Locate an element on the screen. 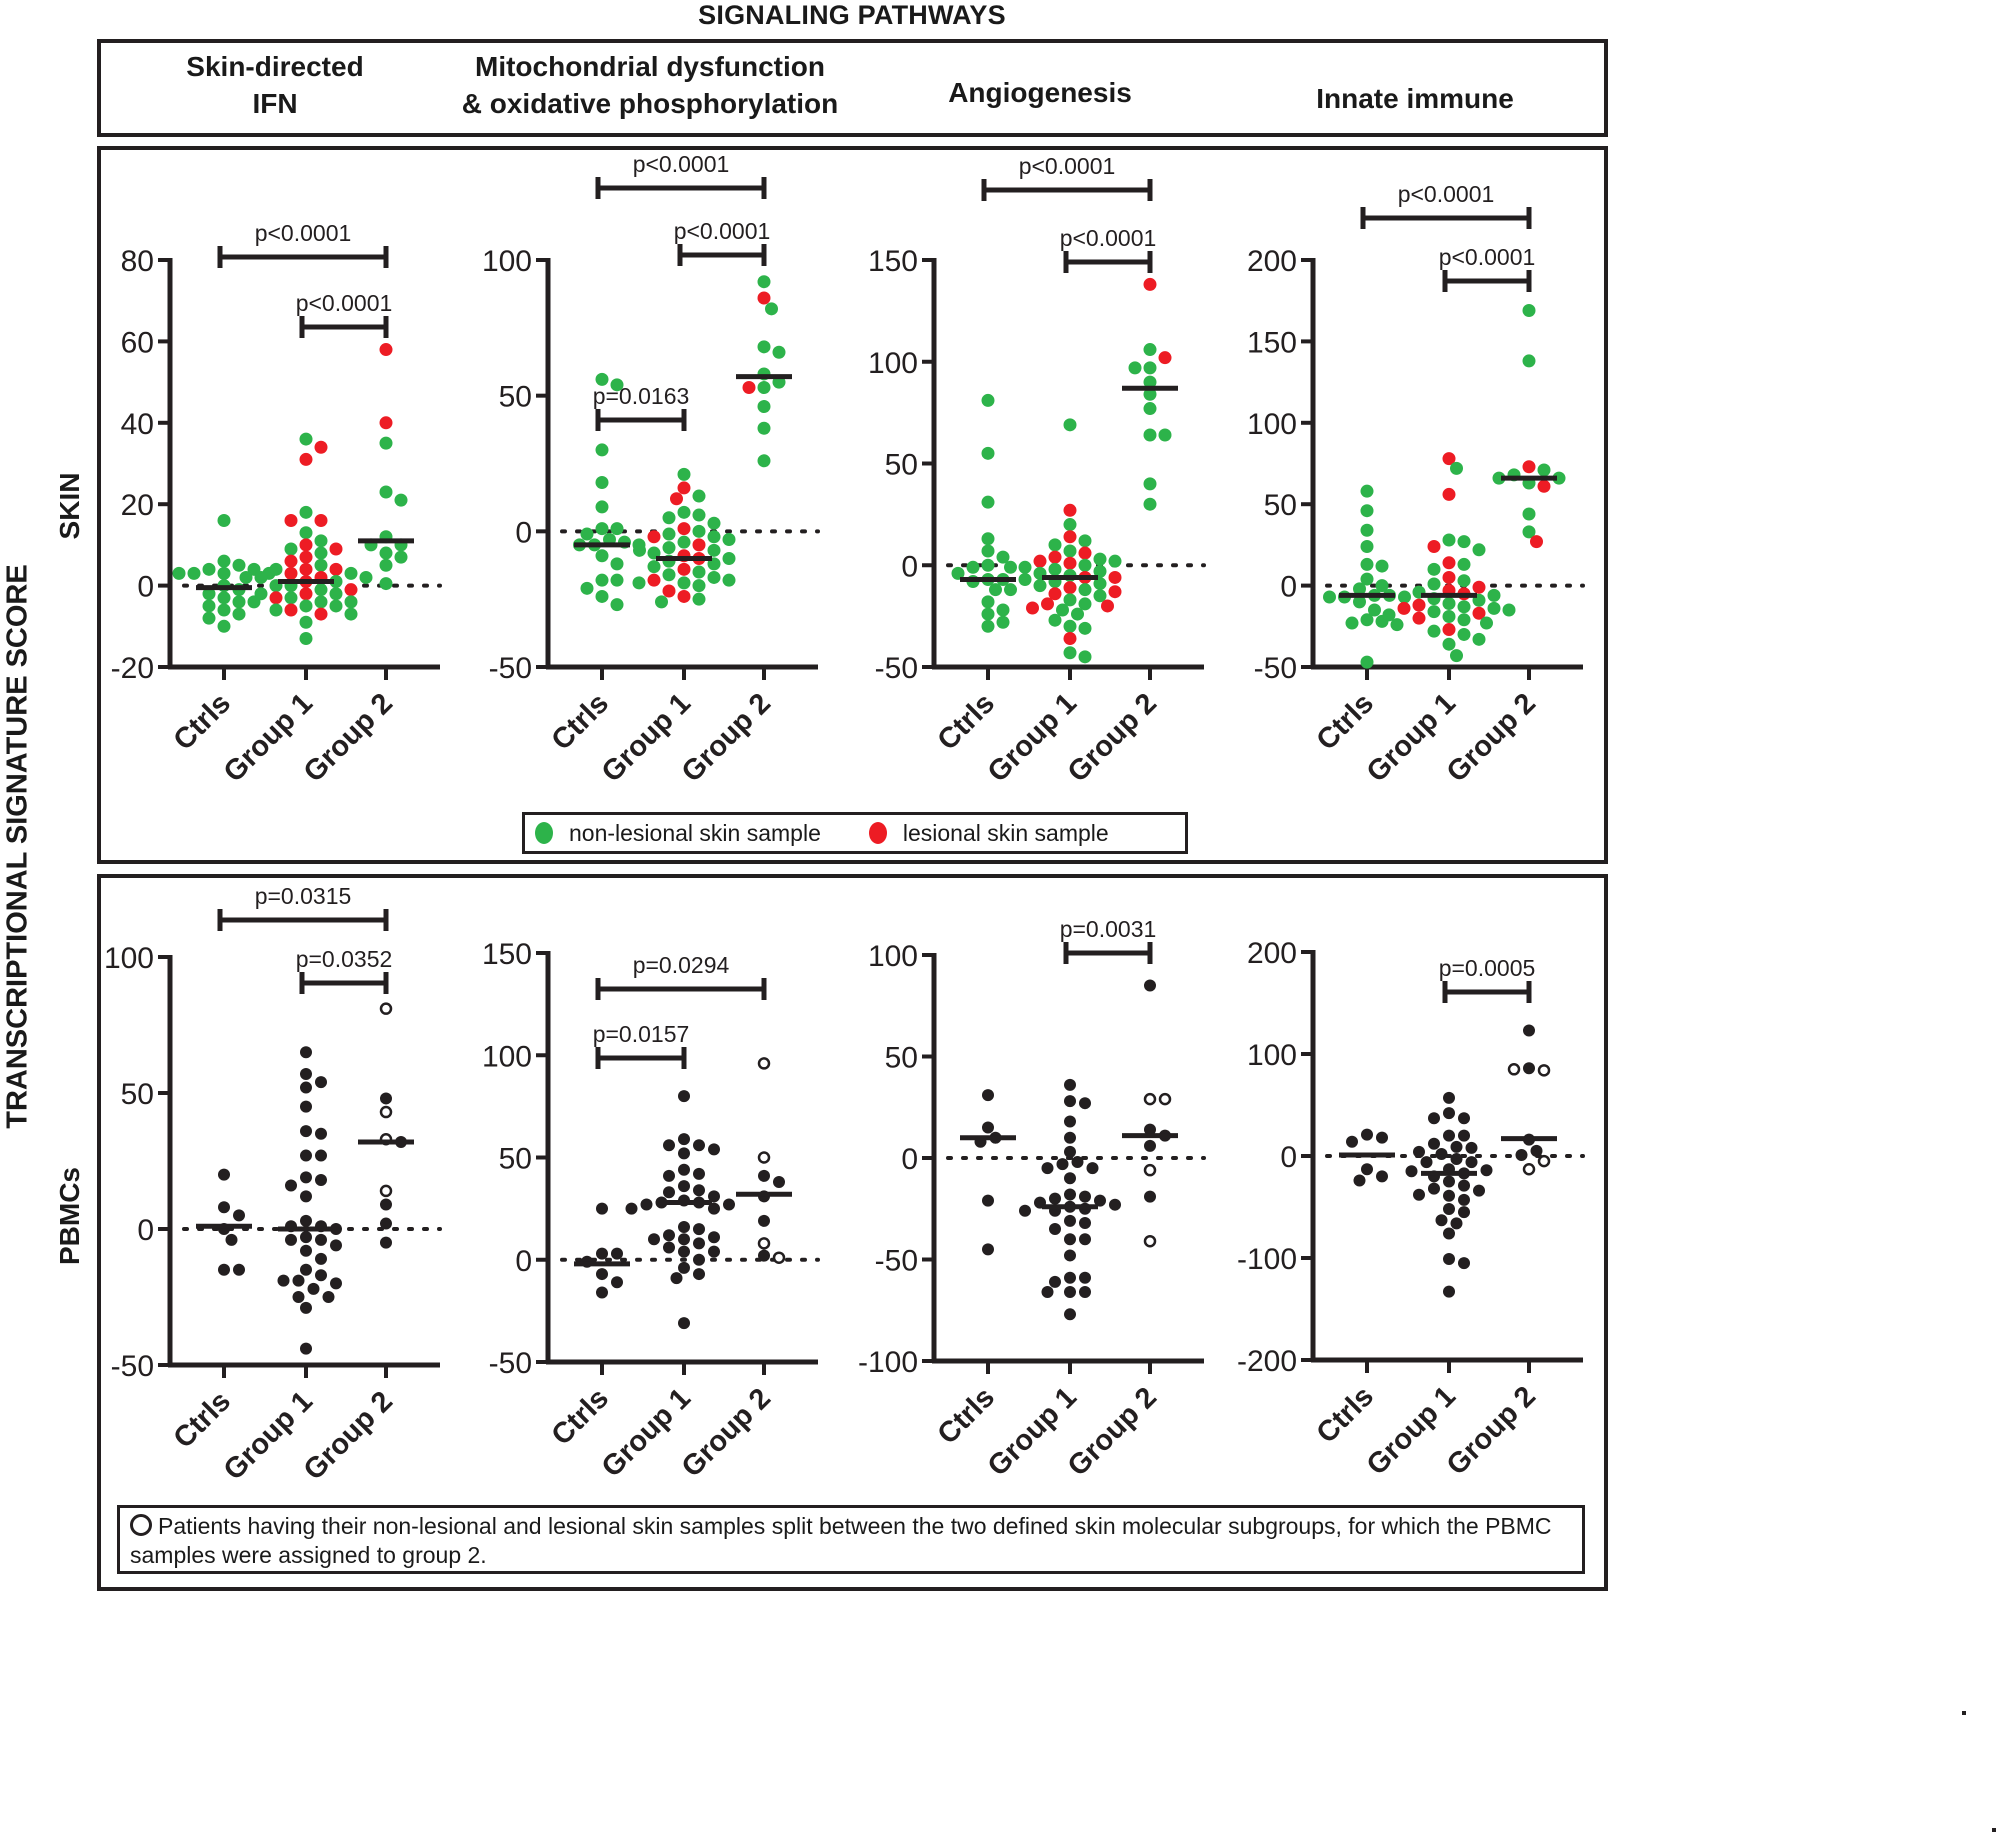 The image size is (2000, 1844). pathway-header-line1: Innate immune is located at coordinates (1415, 98).